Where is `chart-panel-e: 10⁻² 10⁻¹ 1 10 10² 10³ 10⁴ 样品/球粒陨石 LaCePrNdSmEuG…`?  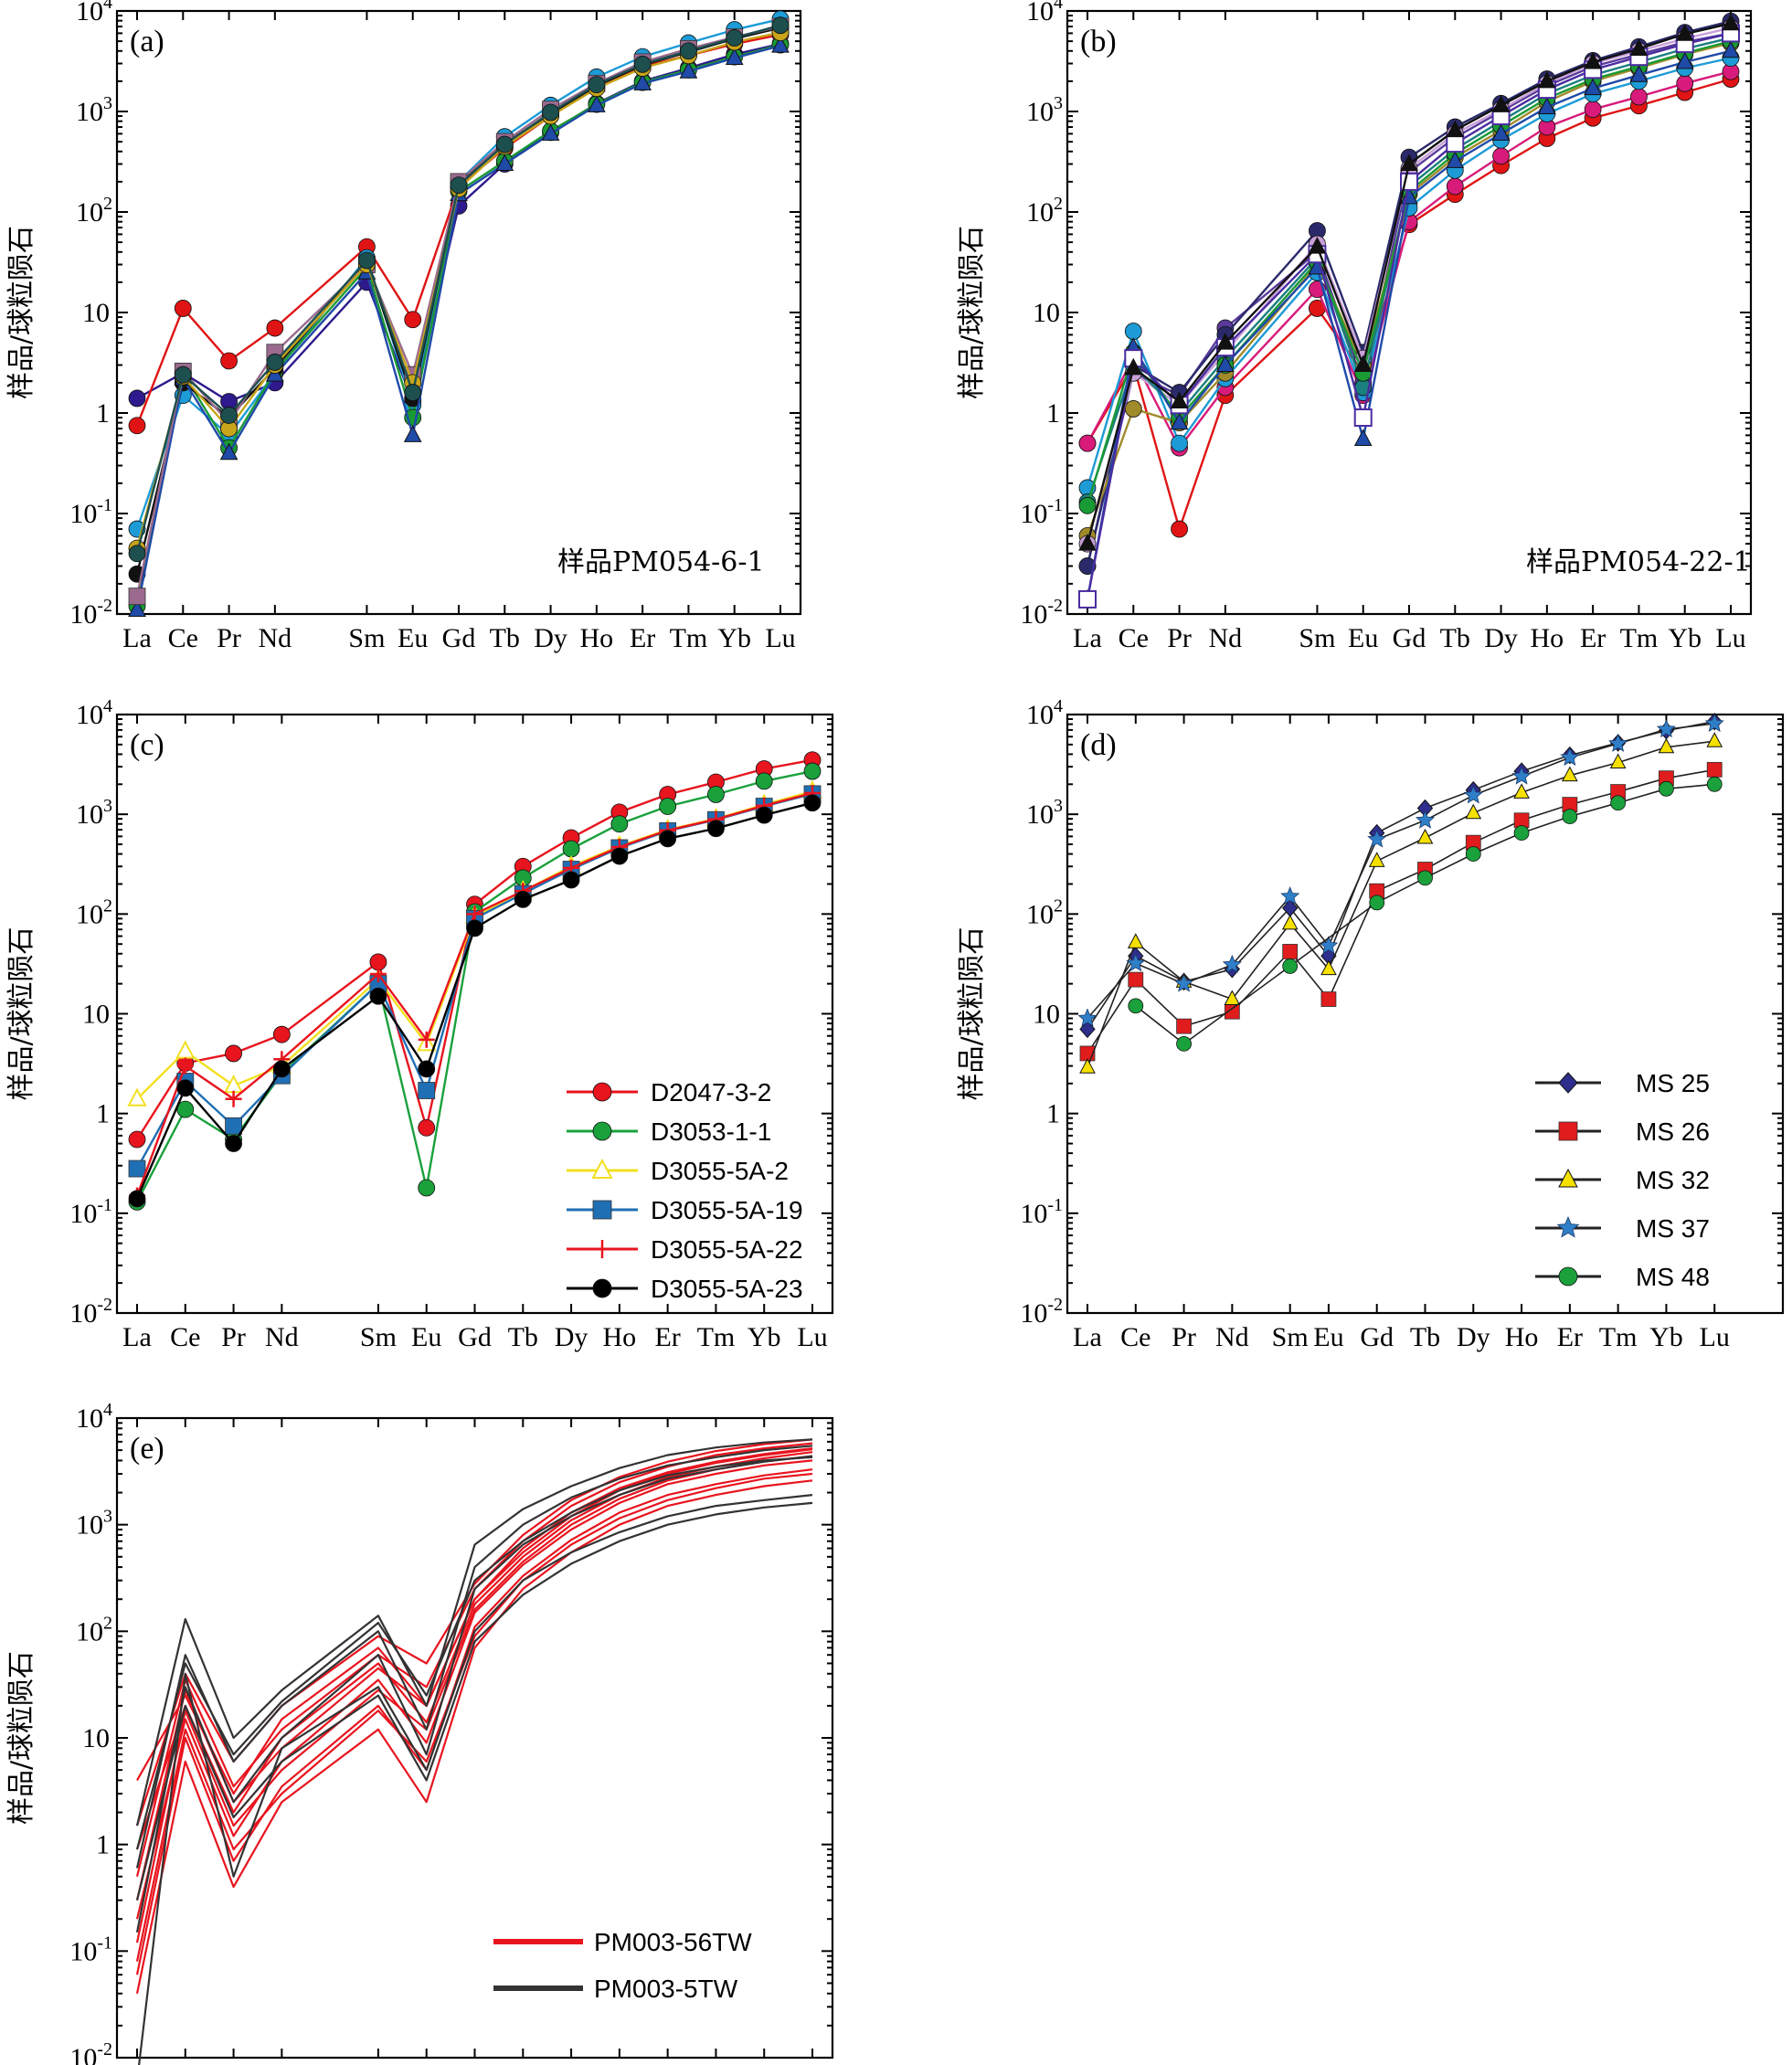
chart-panel-e: 10⁻² 10⁻¹ 1 10 10² 10³ 10⁴ 样品/球粒陨石 LaCePrNdSmEuG… is located at coordinates (419, 1733).